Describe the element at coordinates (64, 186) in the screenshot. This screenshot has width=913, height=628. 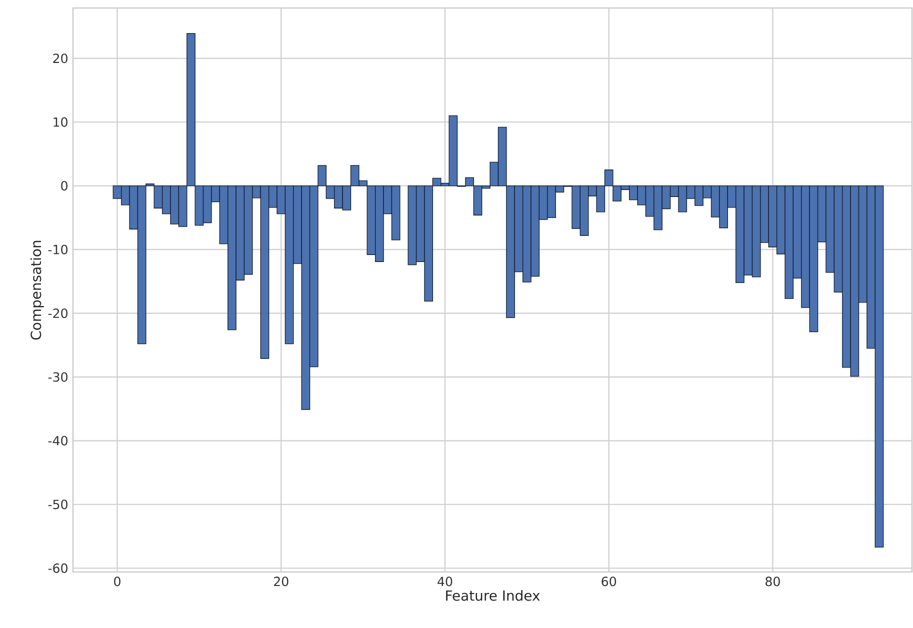
I see `y-tick-label: 0` at that location.